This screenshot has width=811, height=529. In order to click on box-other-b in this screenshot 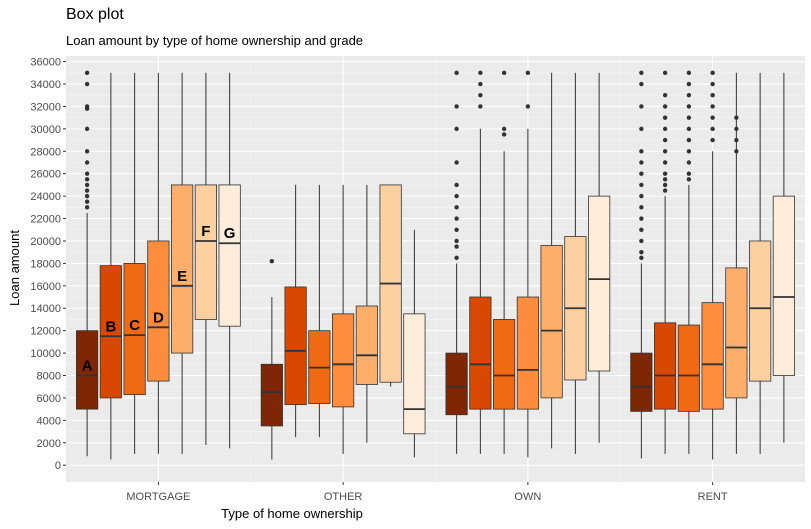, I will do `click(295, 311)`.